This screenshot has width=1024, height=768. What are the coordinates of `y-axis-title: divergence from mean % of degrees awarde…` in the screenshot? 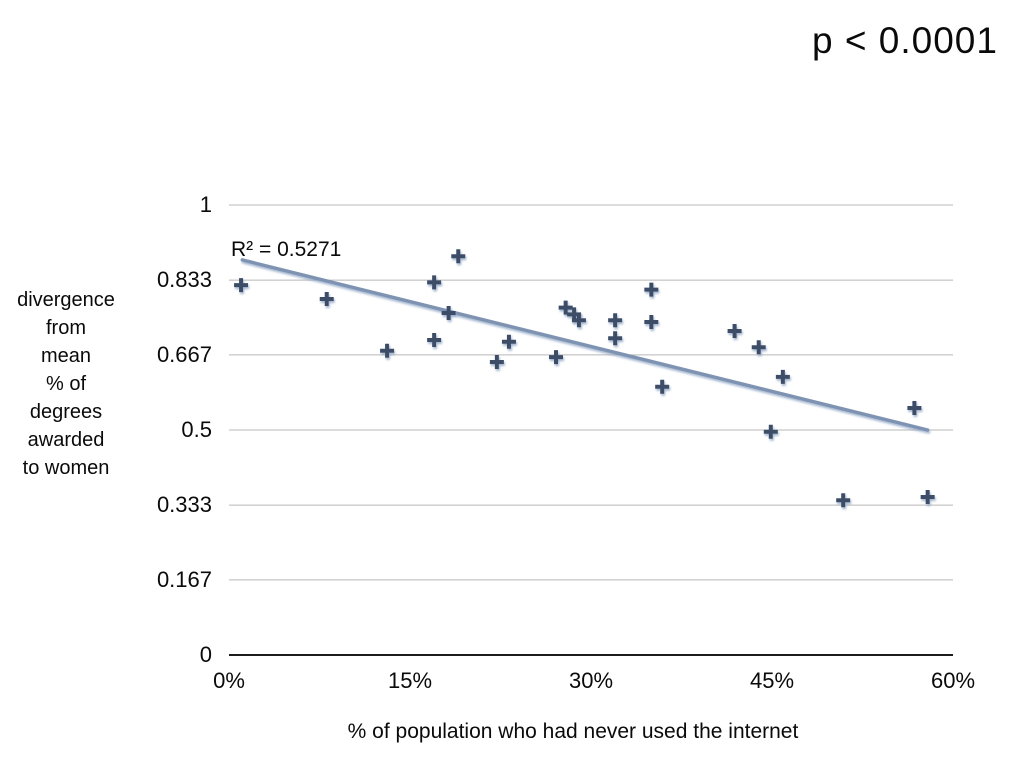 It's located at (66, 384).